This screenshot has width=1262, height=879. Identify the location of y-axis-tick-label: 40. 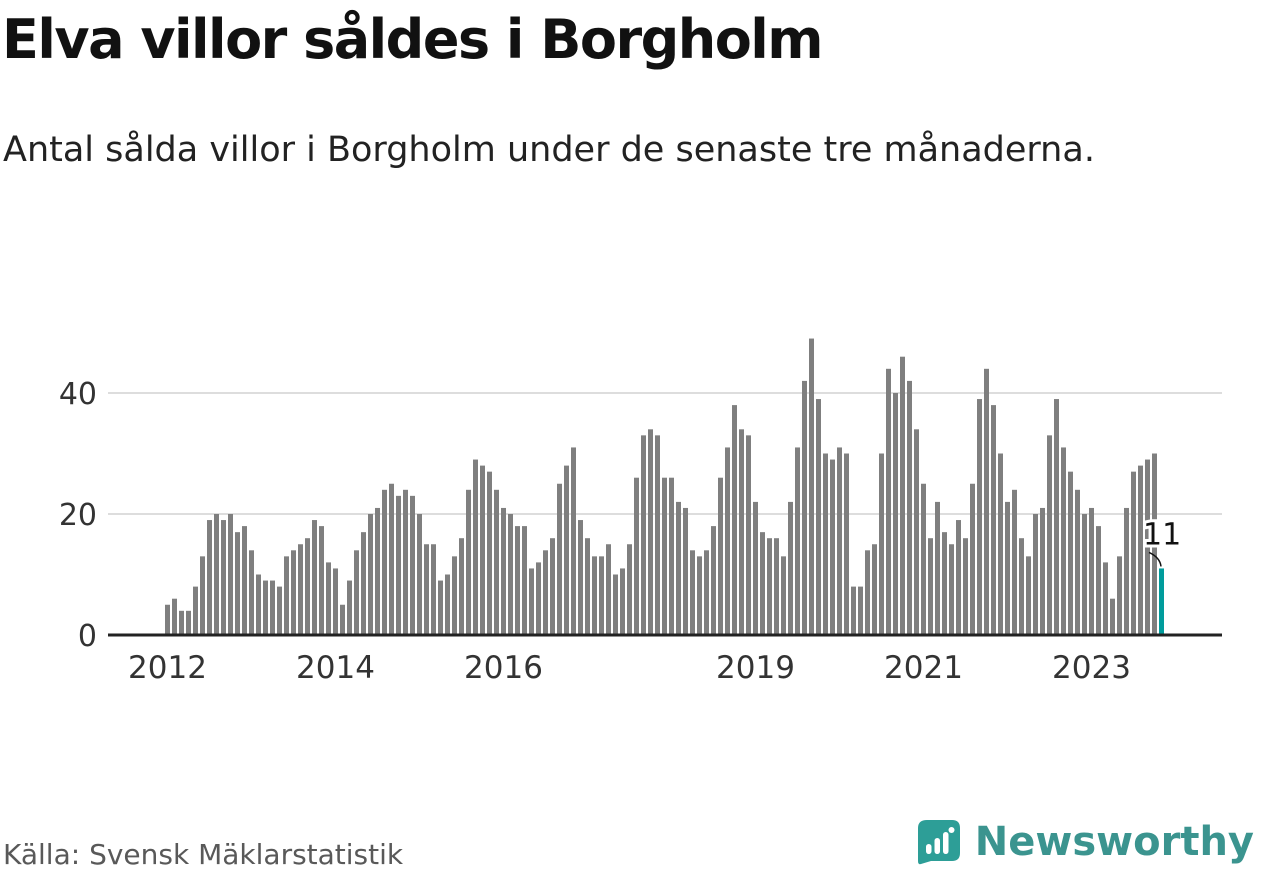
(78, 394).